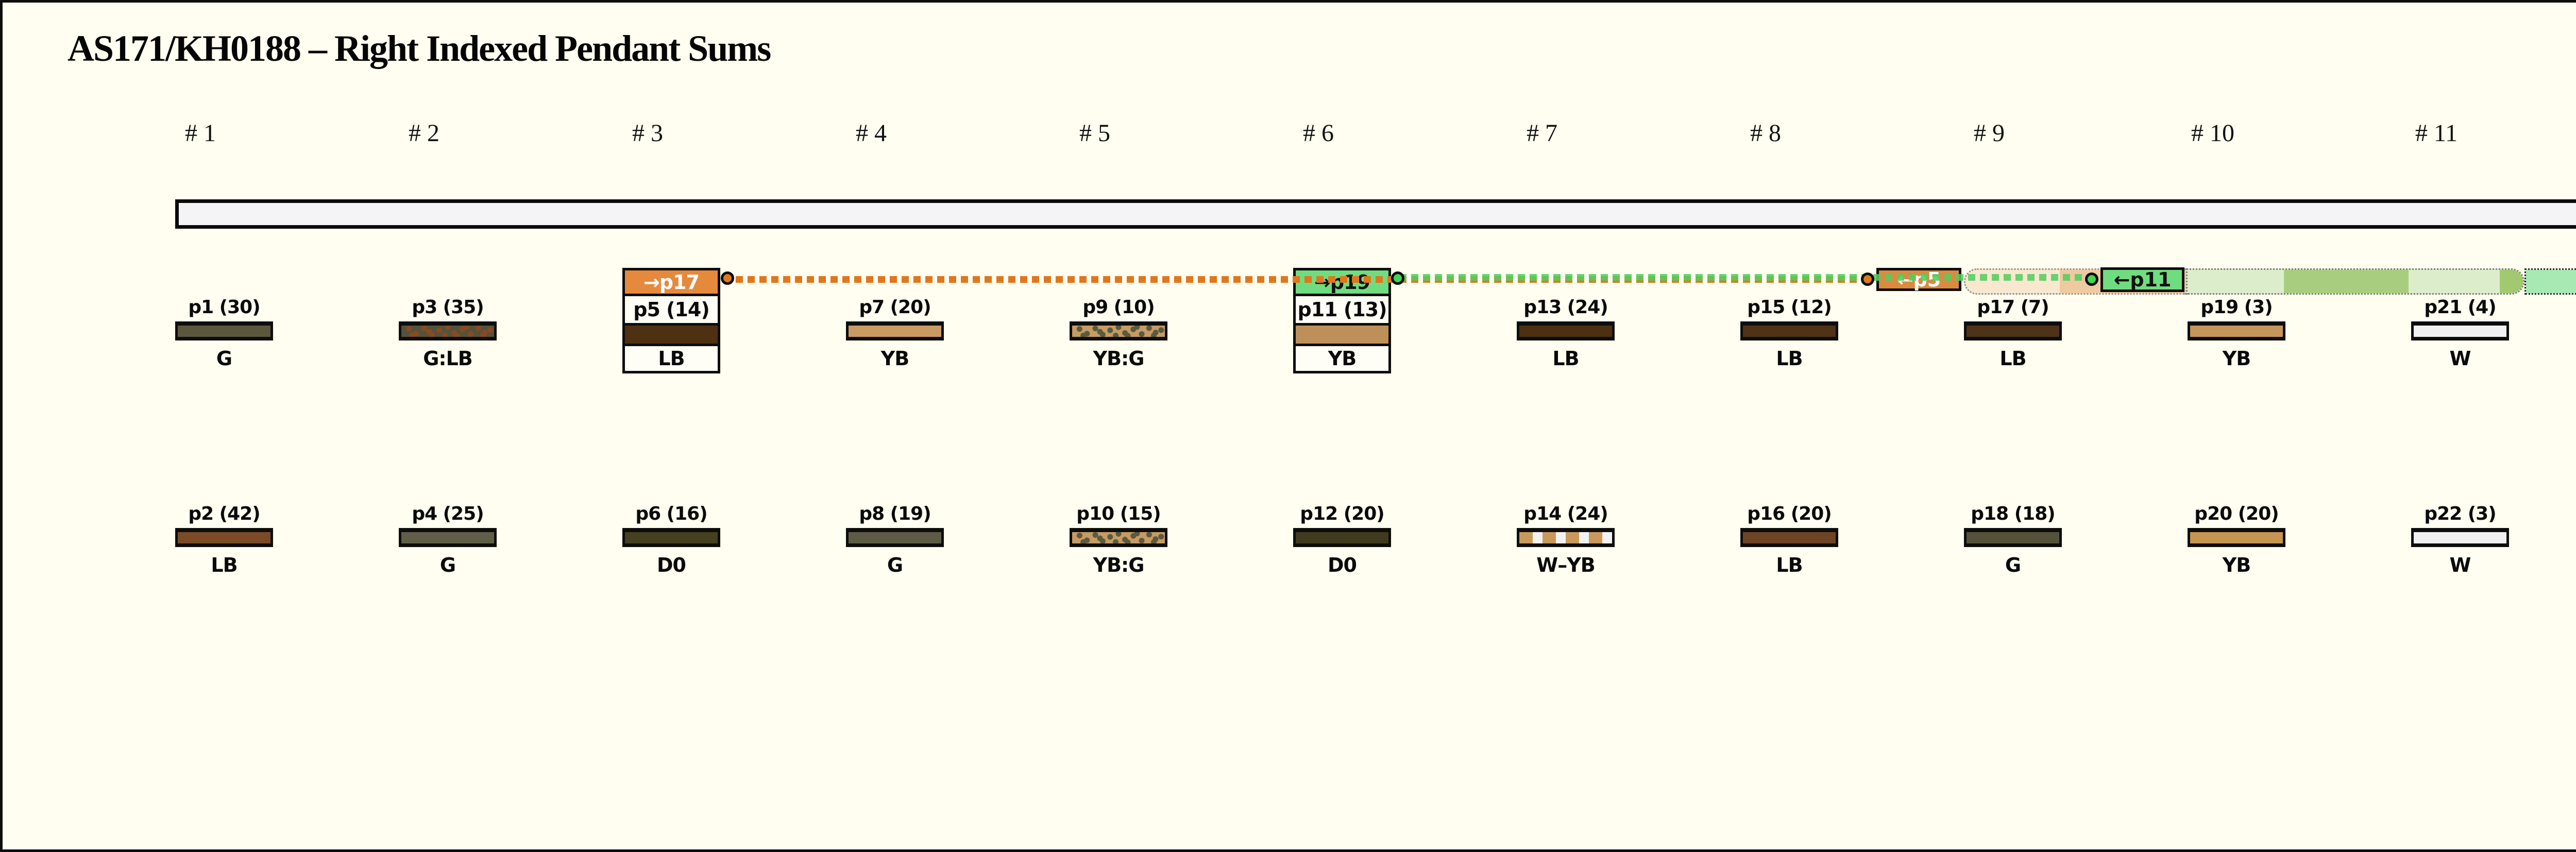 This screenshot has width=2576, height=852. I want to click on pendant-label: p15 (12), so click(1789, 307).